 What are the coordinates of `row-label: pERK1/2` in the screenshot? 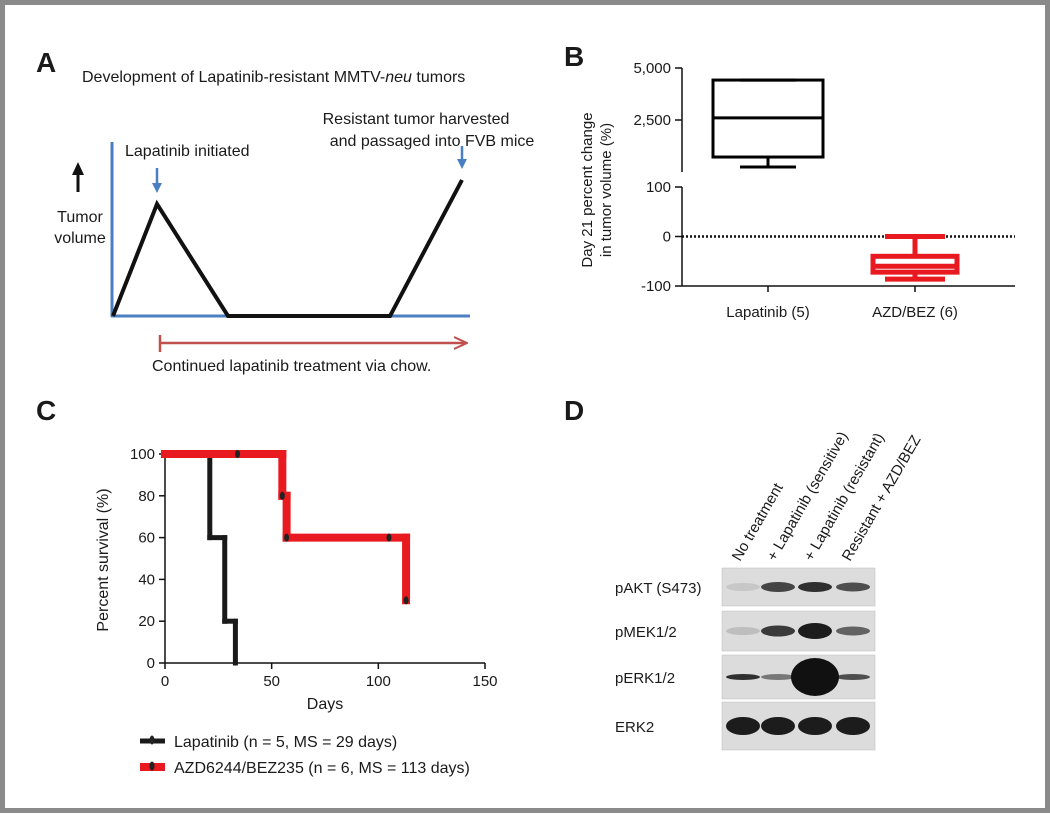 It's located at (645, 678).